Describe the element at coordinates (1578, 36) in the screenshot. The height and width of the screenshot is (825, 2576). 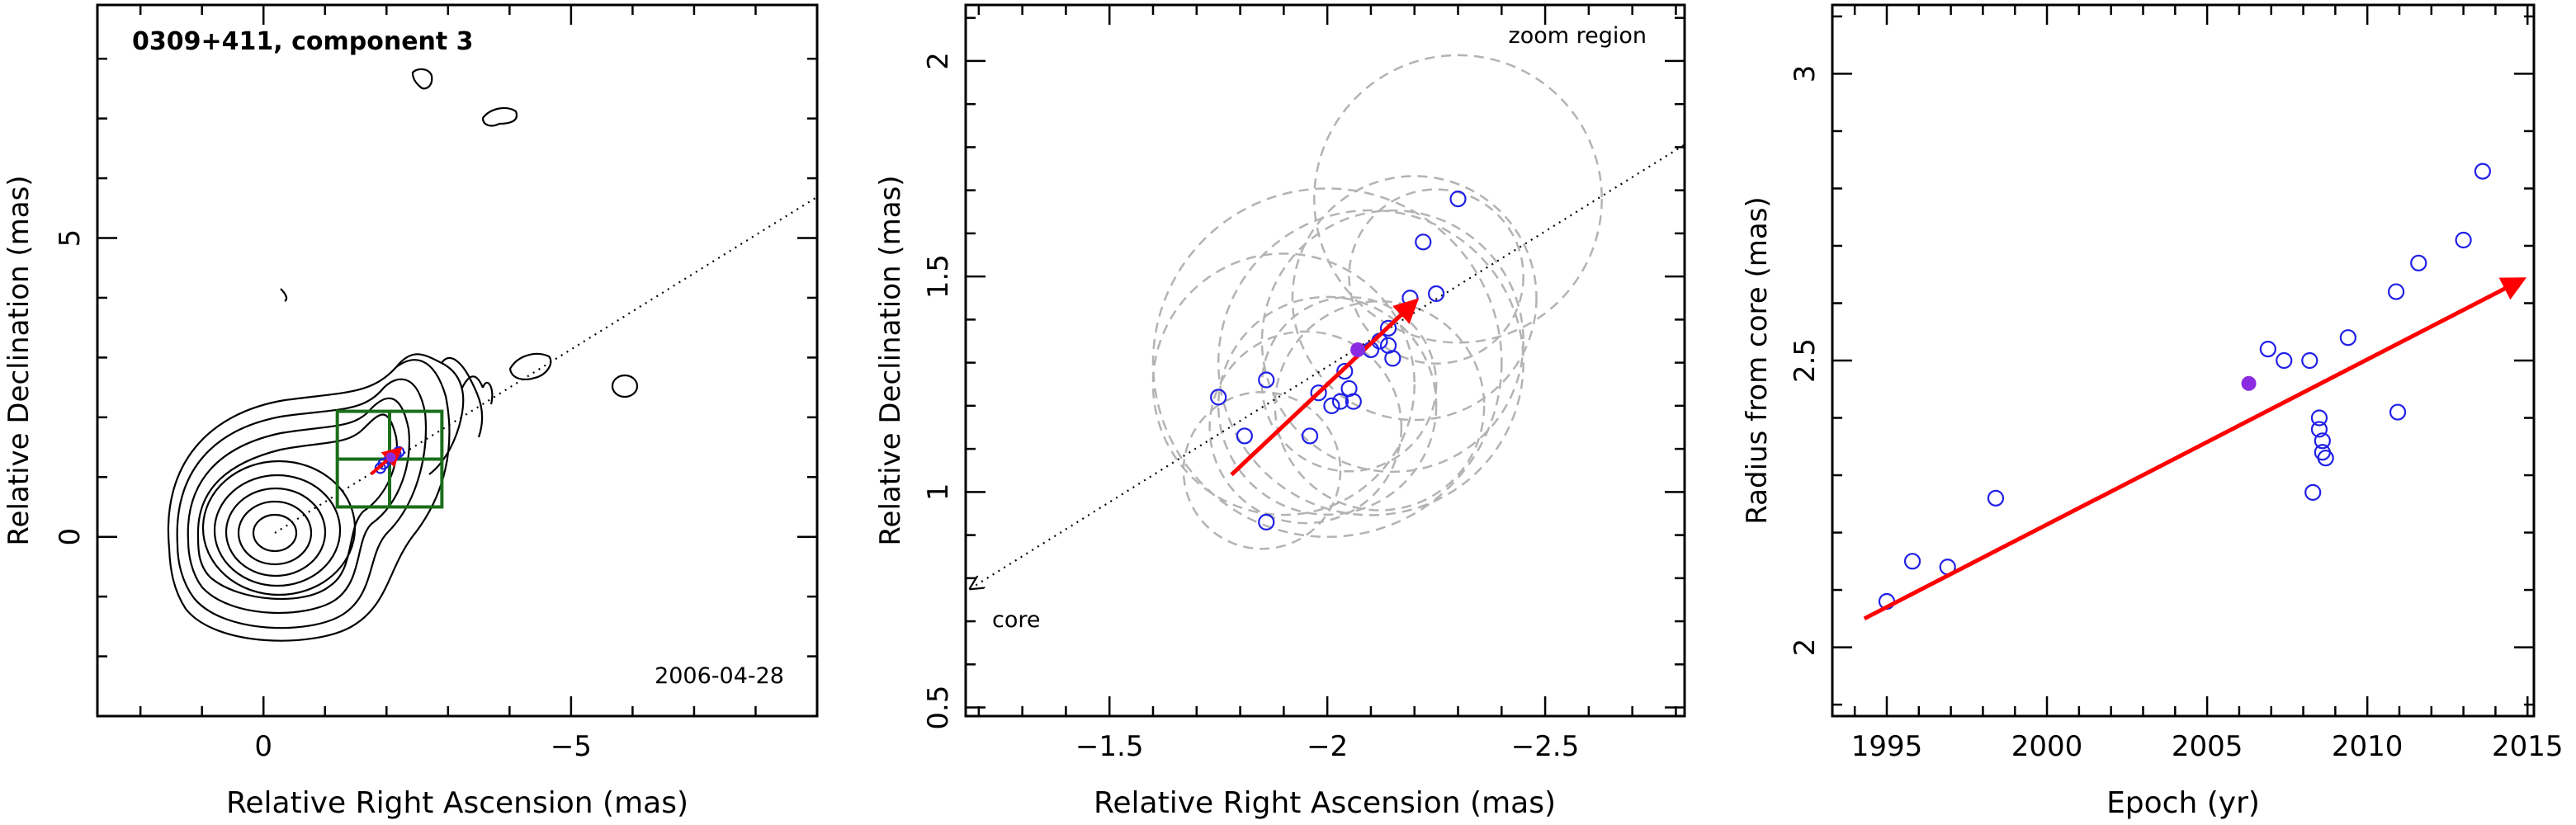
I see `zoom-region-annotation: zoom region` at that location.